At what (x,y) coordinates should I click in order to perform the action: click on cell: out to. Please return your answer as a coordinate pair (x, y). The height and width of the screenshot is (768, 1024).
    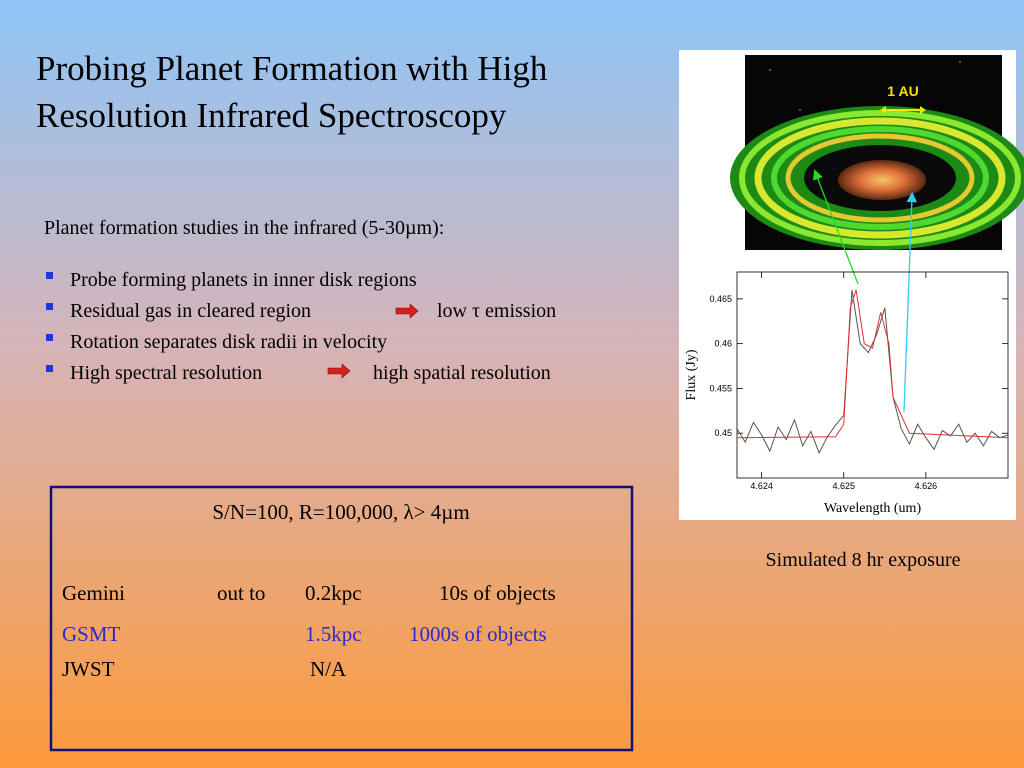
    Looking at the image, I should click on (241, 593).